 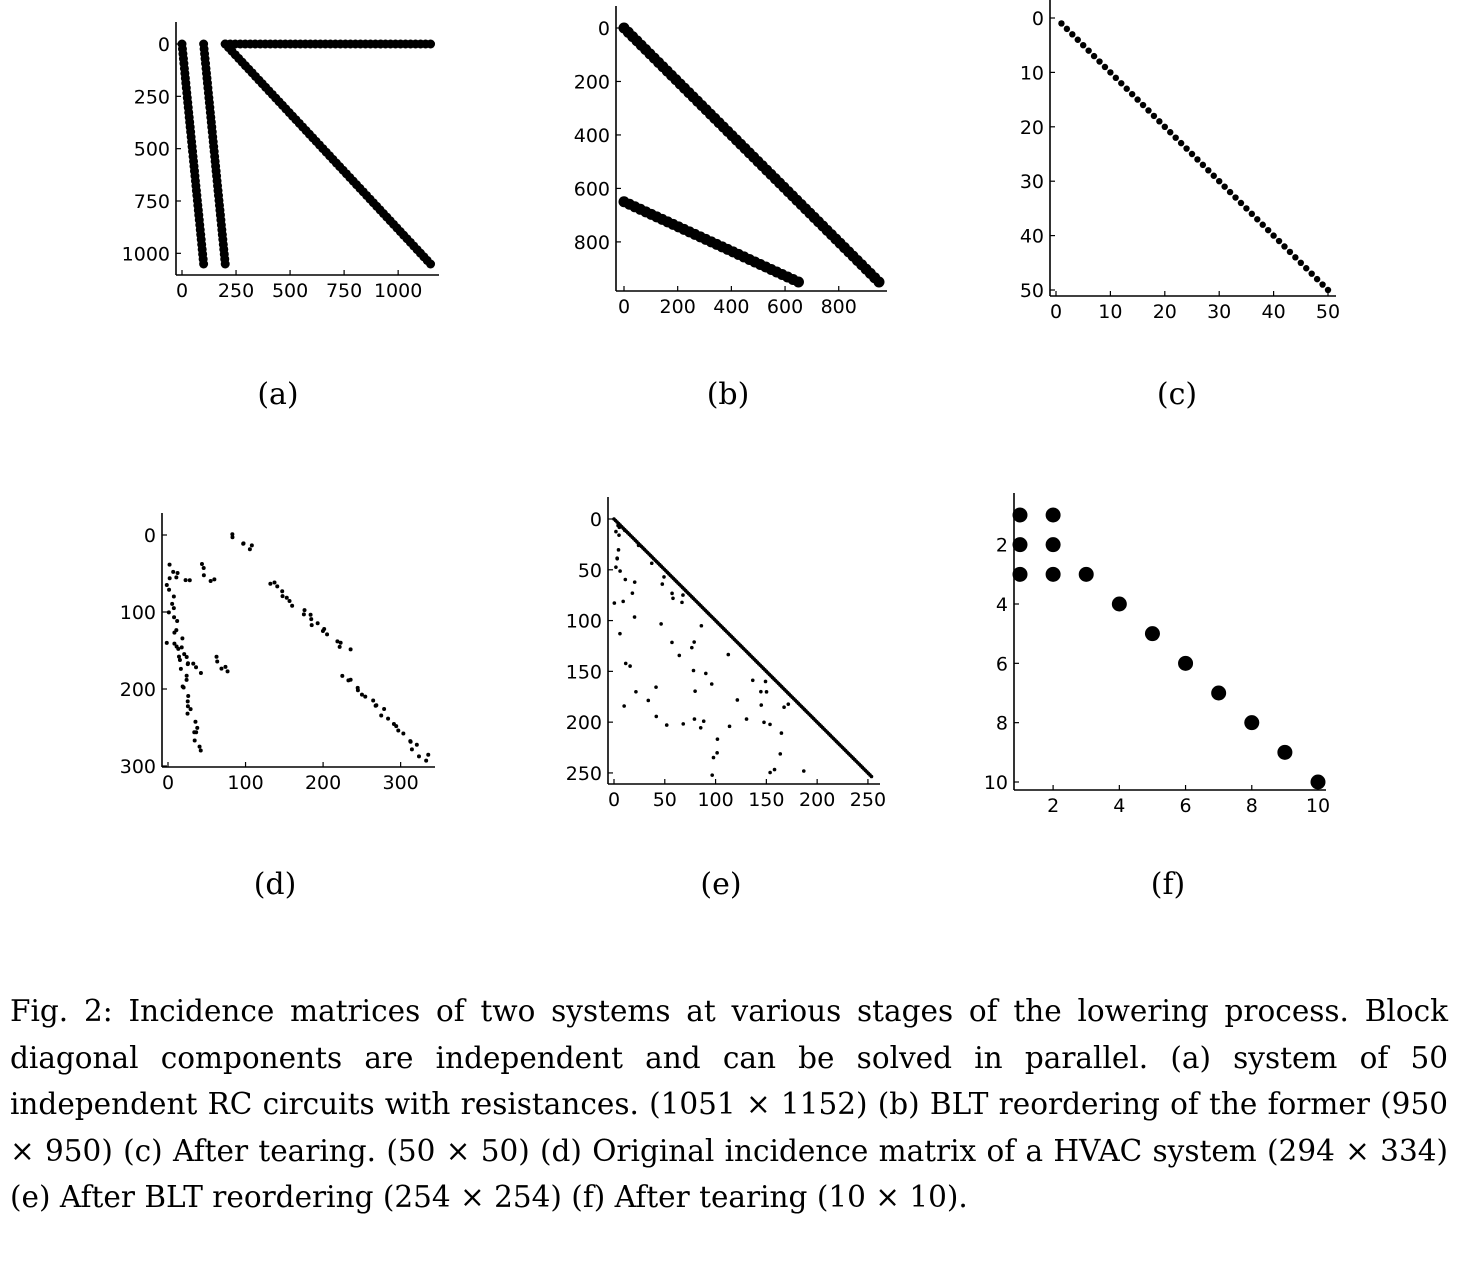 I want to click on x-tick-label-b: 200, so click(x=678, y=307).